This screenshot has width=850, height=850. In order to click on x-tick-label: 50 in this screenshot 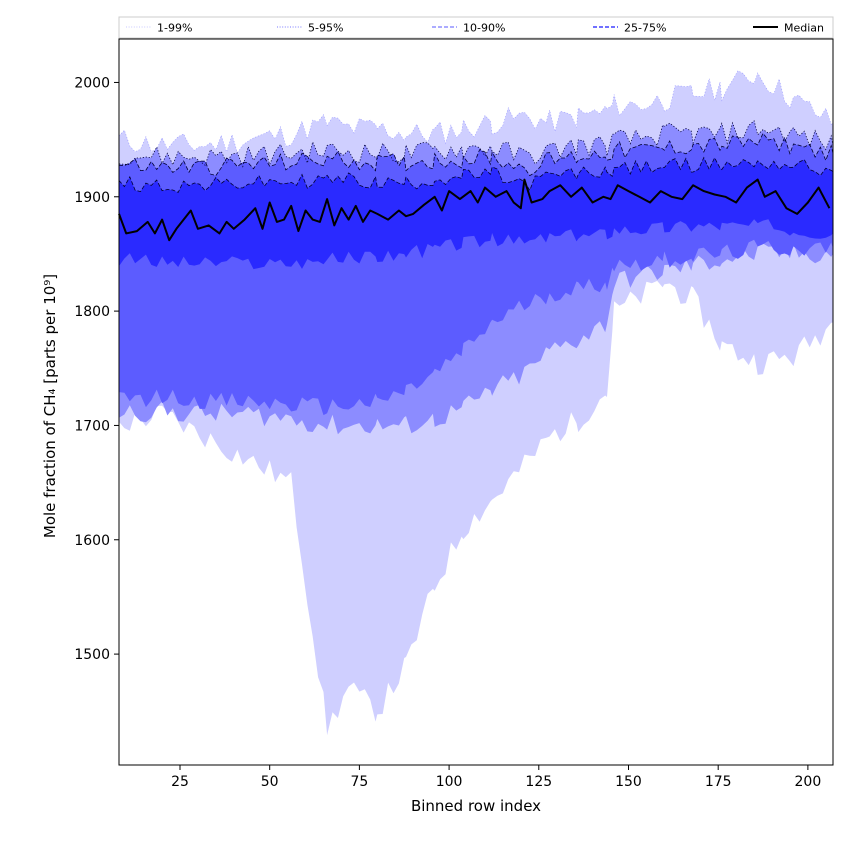, I will do `click(270, 782)`.